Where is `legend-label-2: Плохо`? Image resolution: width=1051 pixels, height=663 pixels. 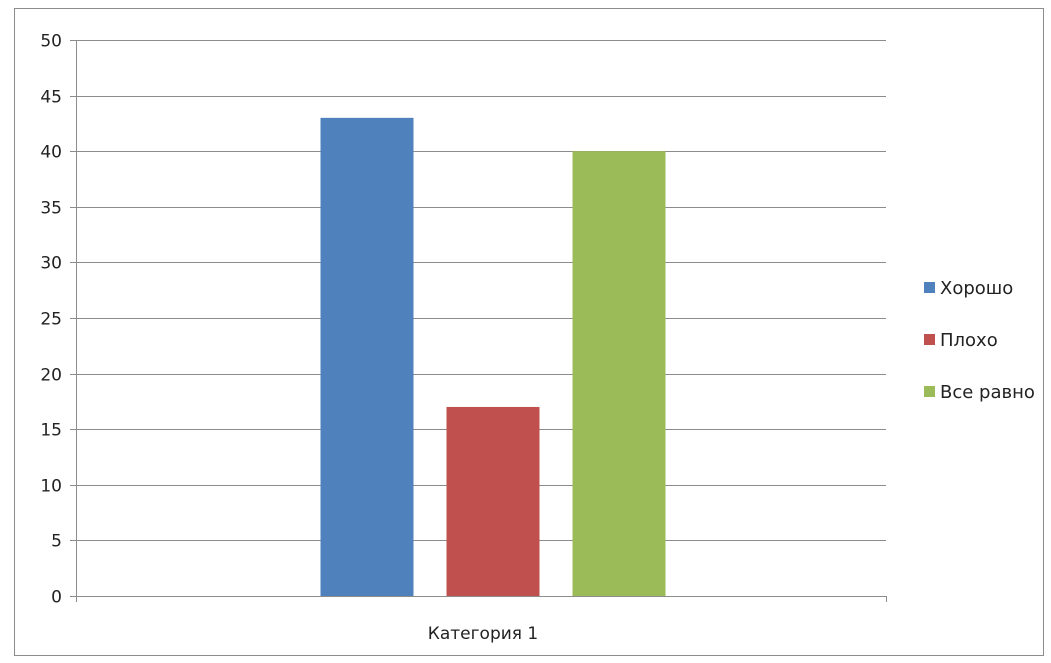 legend-label-2: Плохо is located at coordinates (969, 340).